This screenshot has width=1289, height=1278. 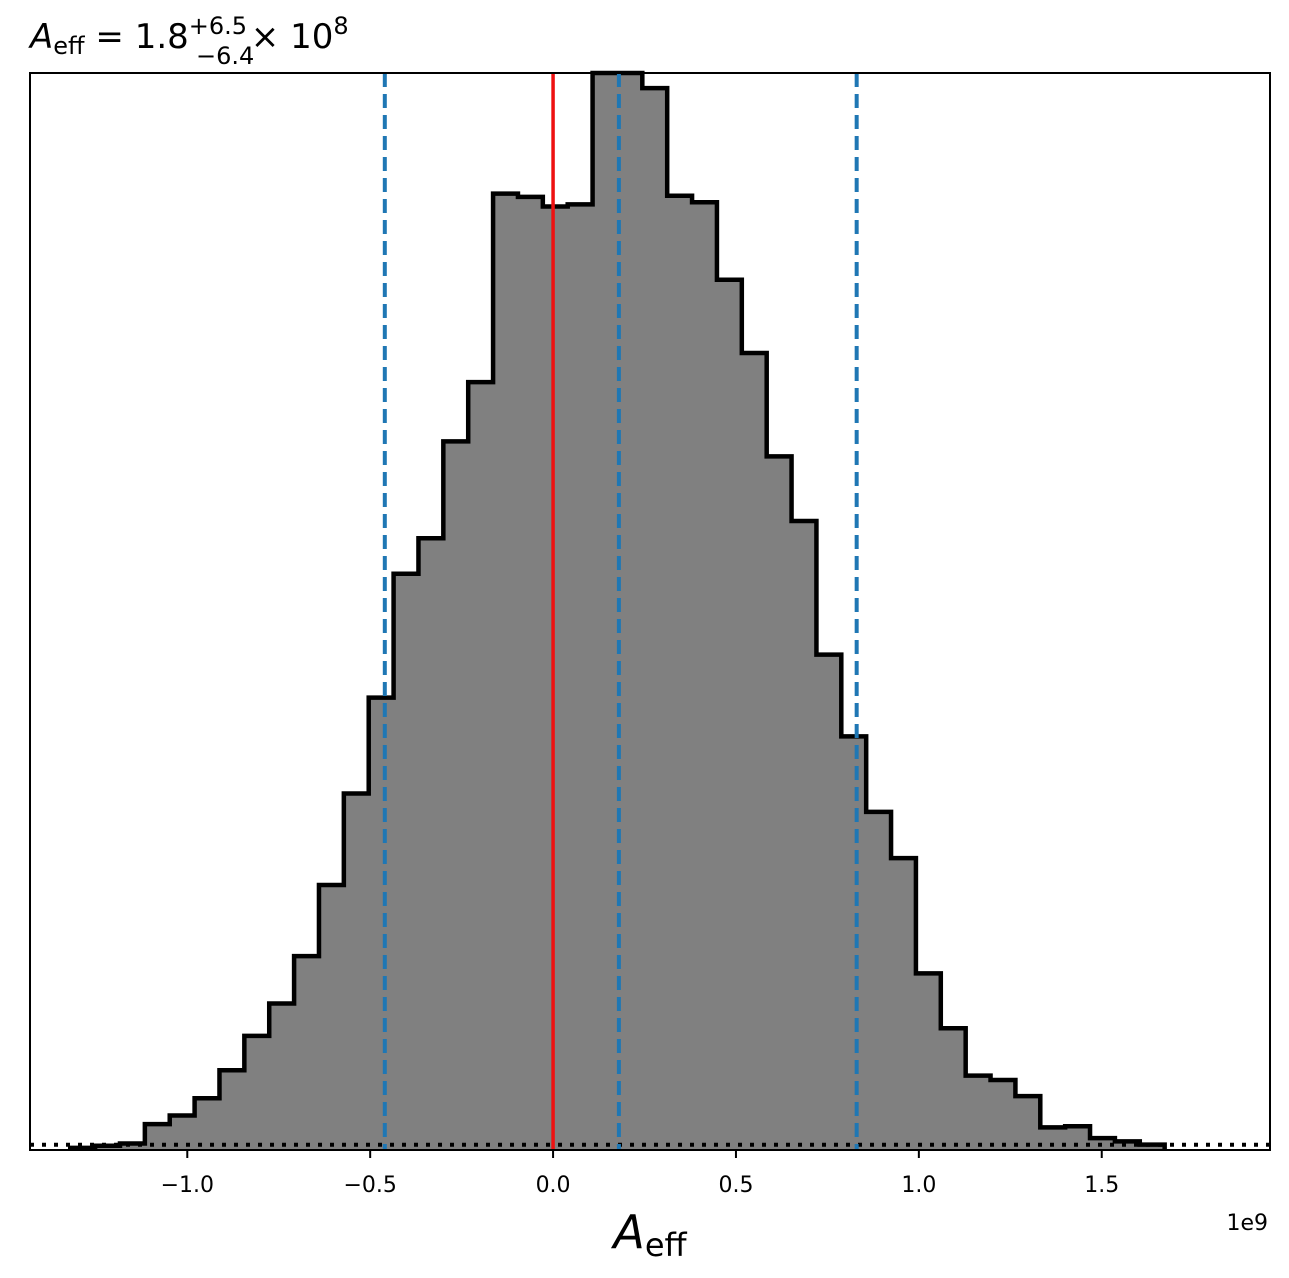 What do you see at coordinates (218, 26) in the screenshot?
I see `title-upper: +6.5` at bounding box center [218, 26].